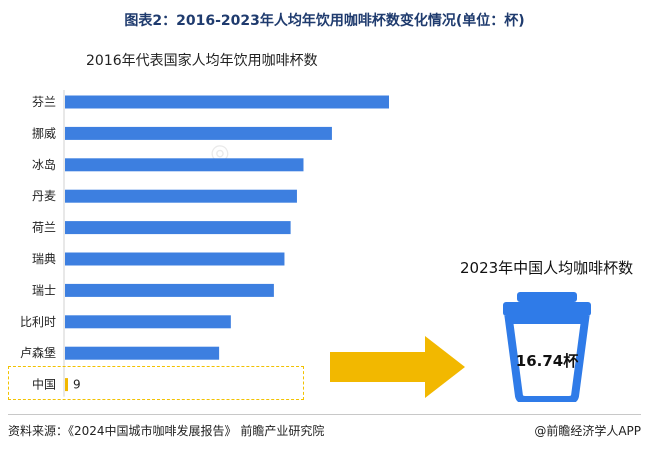 The width and height of the screenshot is (649, 450). What do you see at coordinates (44, 228) in the screenshot?
I see `category-label: 荷兰` at bounding box center [44, 228].